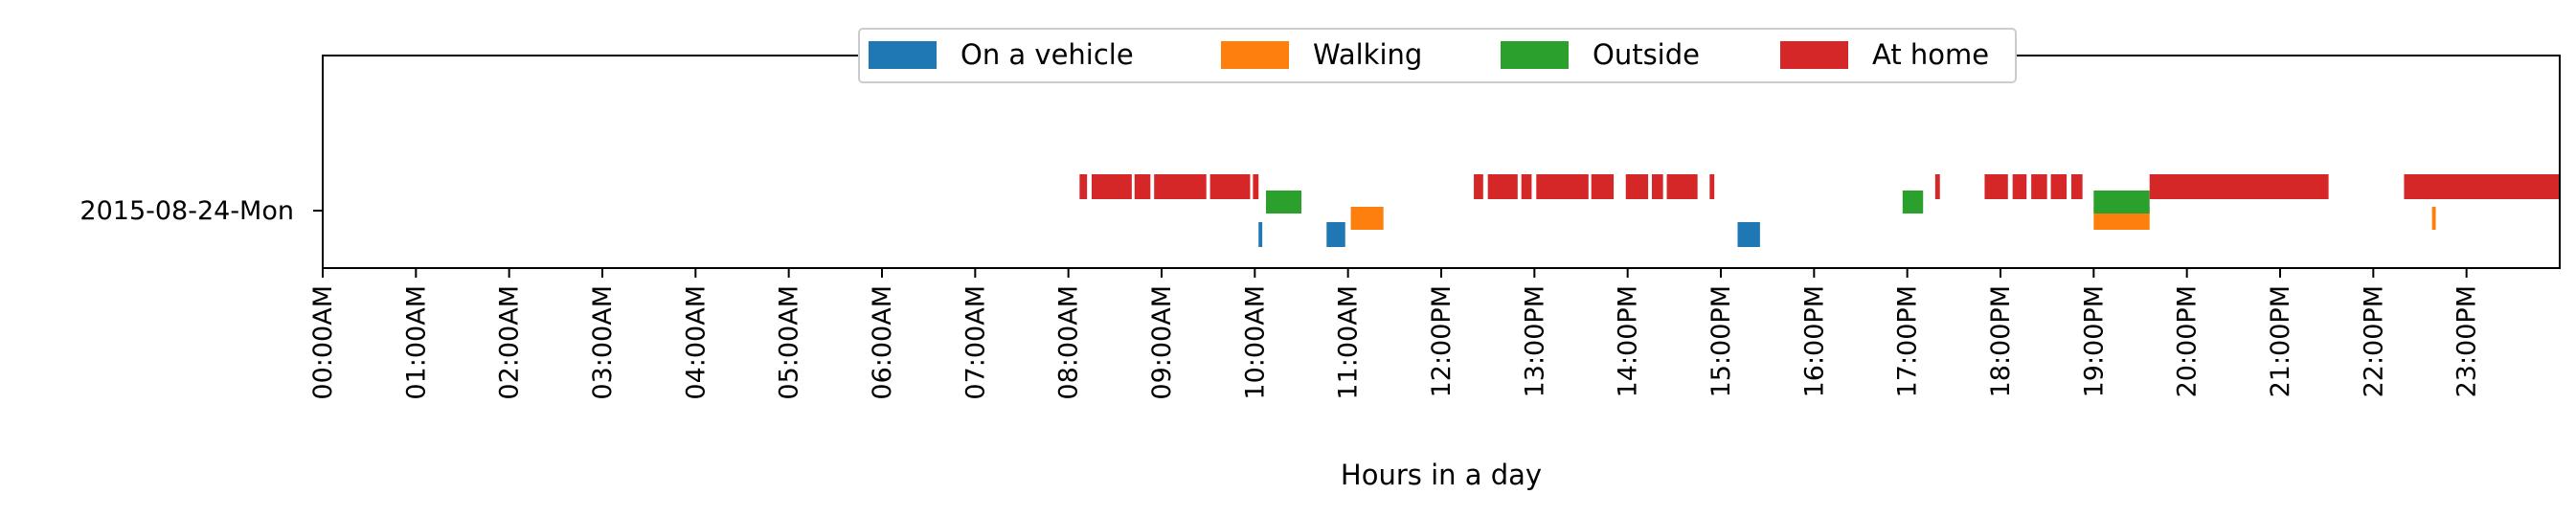 This screenshot has width=2576, height=517. What do you see at coordinates (1721, 341) in the screenshot?
I see `x-tick-label: 15:00PM` at bounding box center [1721, 341].